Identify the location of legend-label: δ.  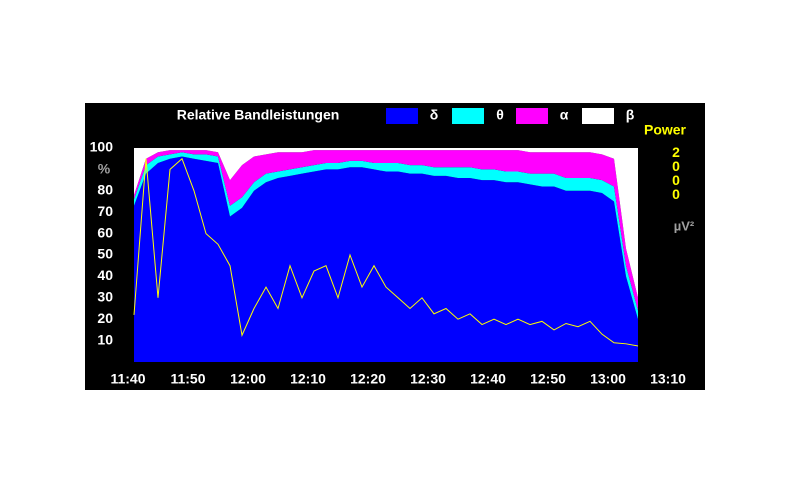
(434, 115).